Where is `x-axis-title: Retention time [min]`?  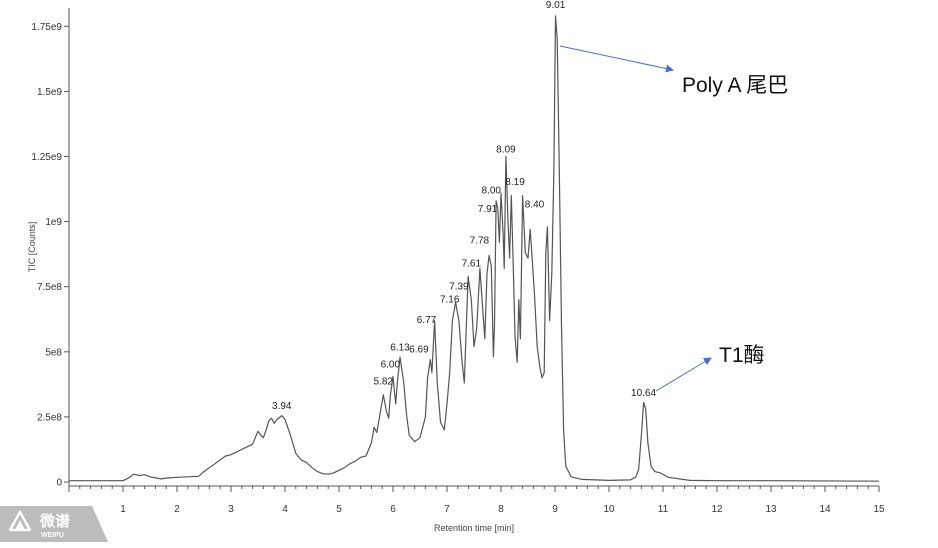
x-axis-title: Retention time [min] is located at coordinates (474, 528).